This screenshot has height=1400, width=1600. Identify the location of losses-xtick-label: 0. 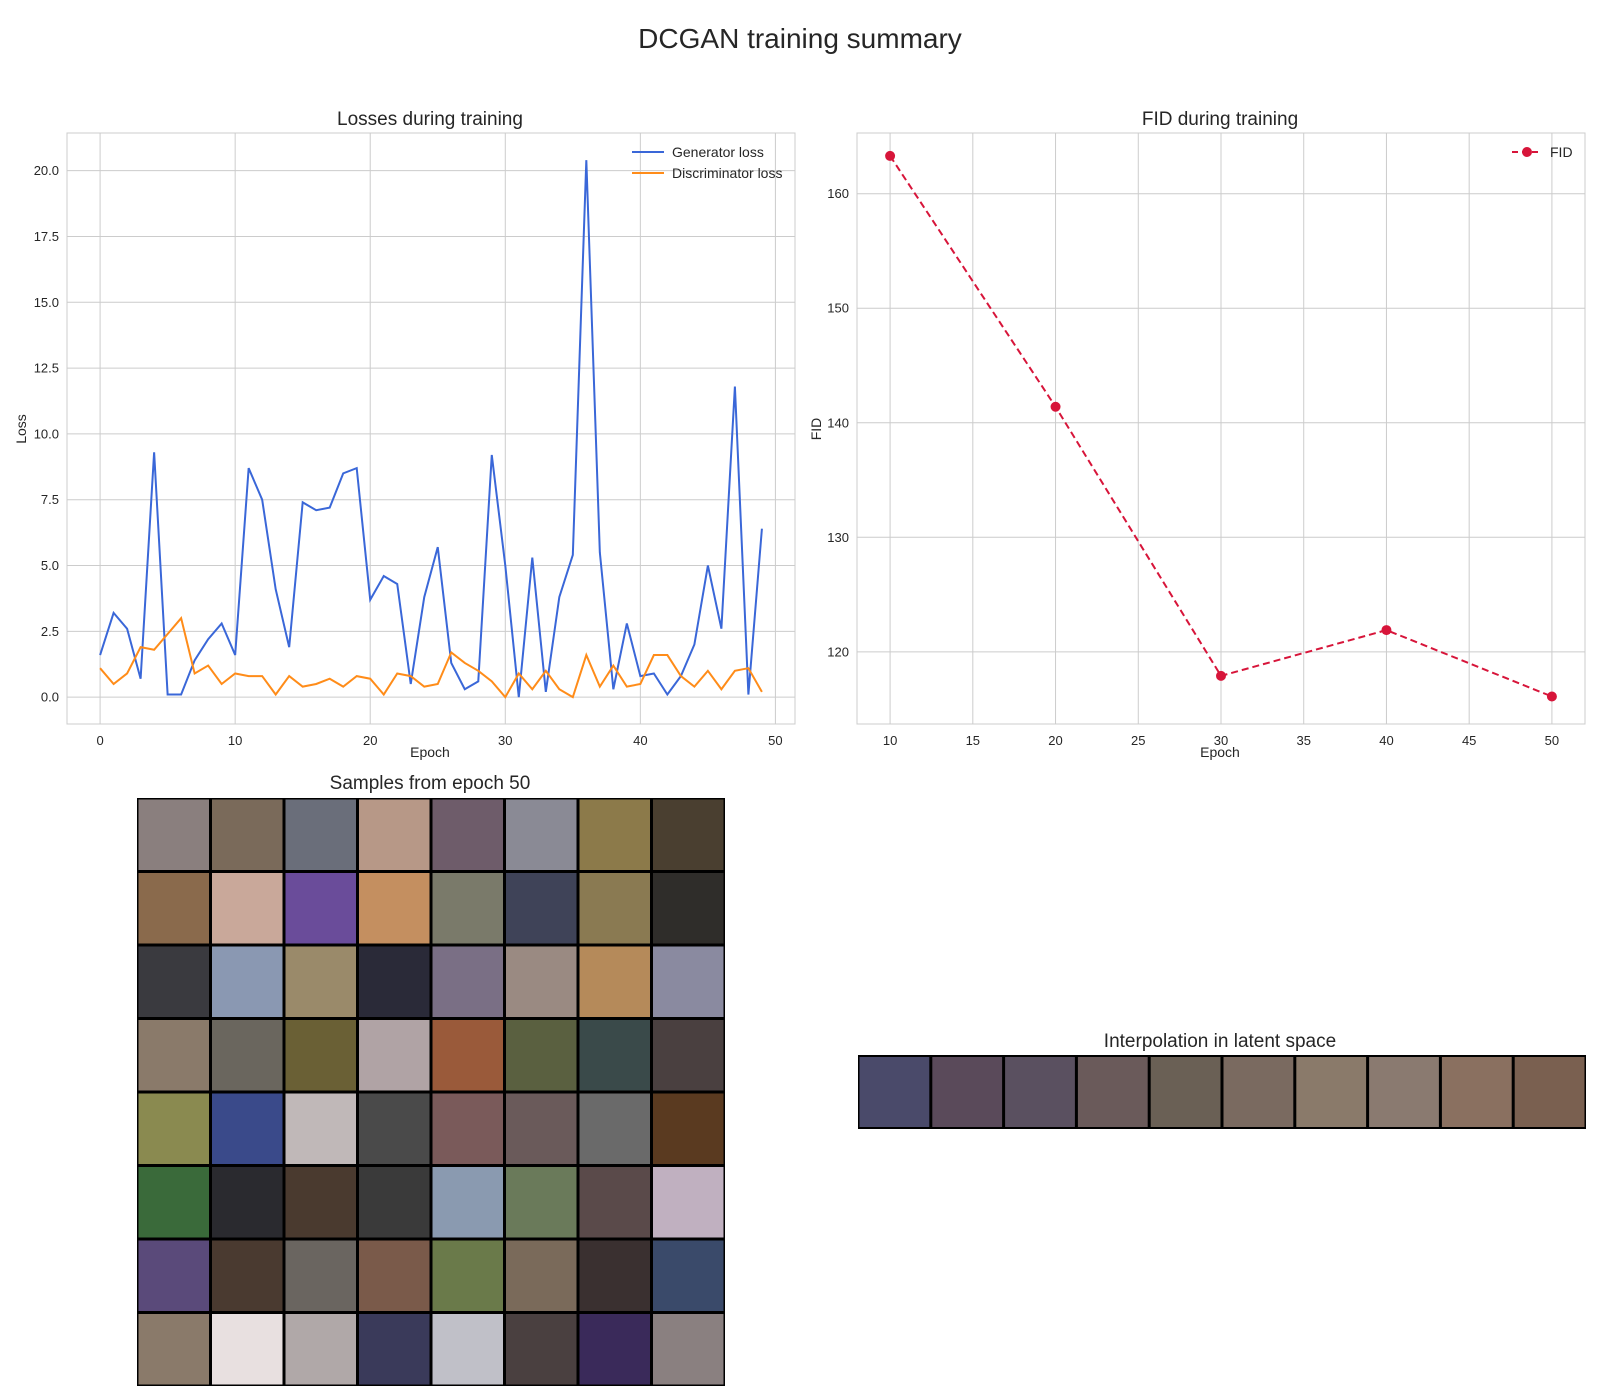
(99, 740).